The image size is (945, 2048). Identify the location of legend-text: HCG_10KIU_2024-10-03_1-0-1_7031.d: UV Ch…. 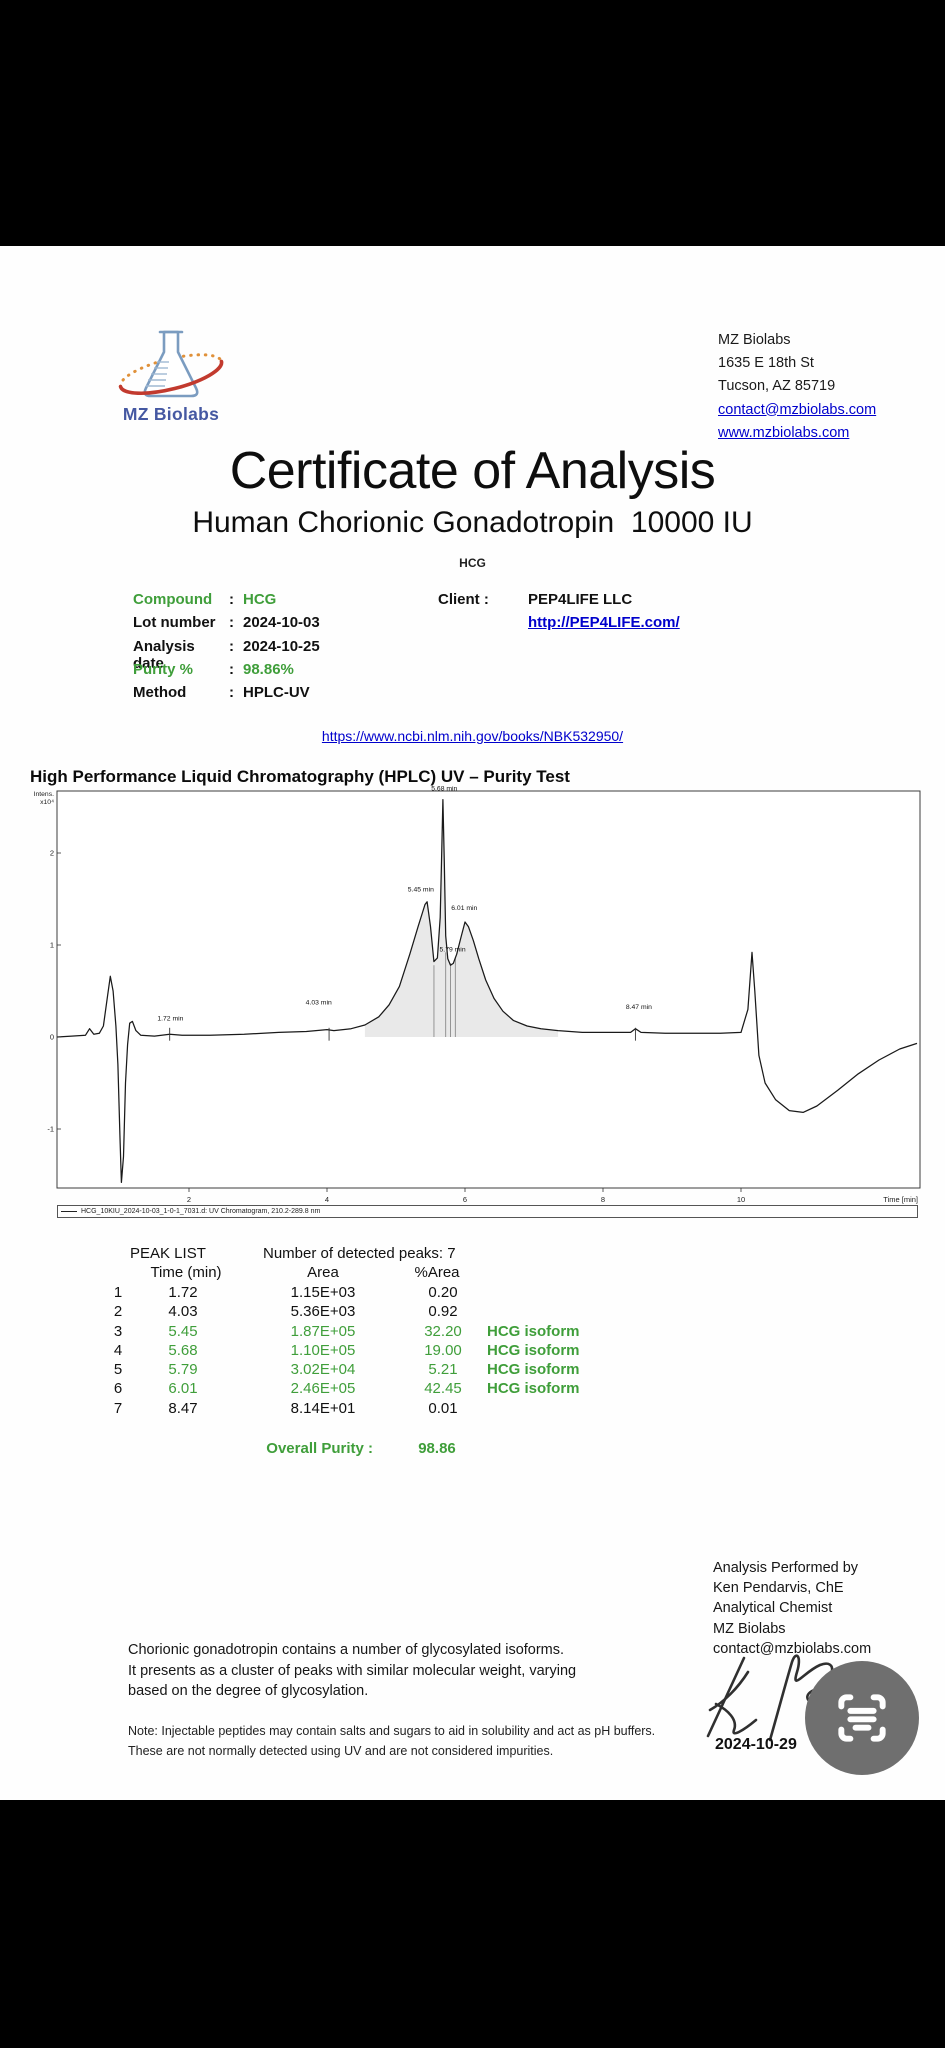
(201, 1211).